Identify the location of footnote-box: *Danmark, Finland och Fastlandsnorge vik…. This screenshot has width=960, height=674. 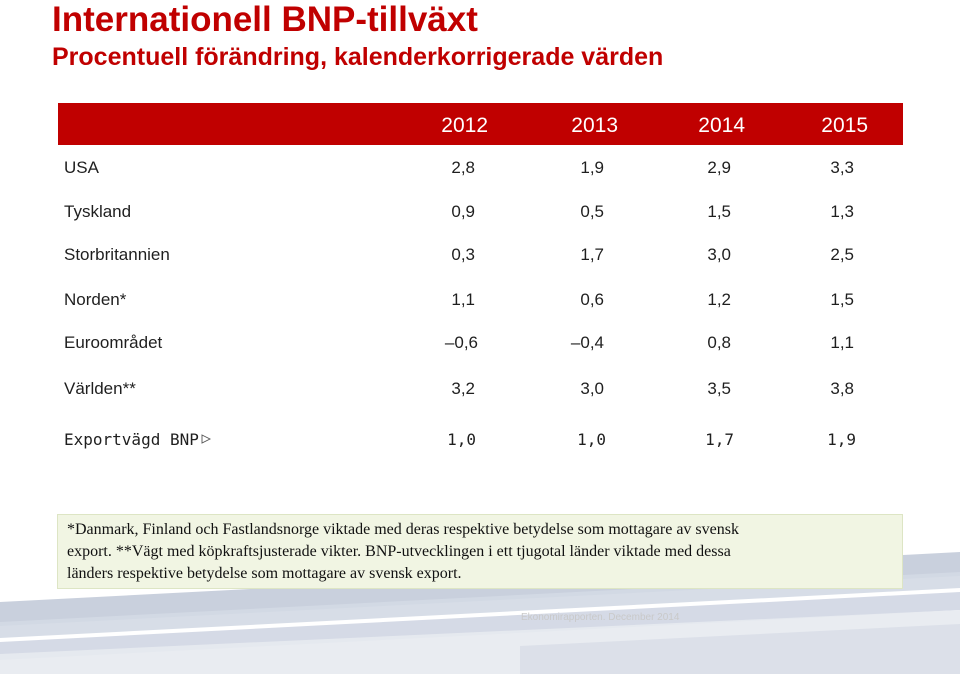
(480, 551).